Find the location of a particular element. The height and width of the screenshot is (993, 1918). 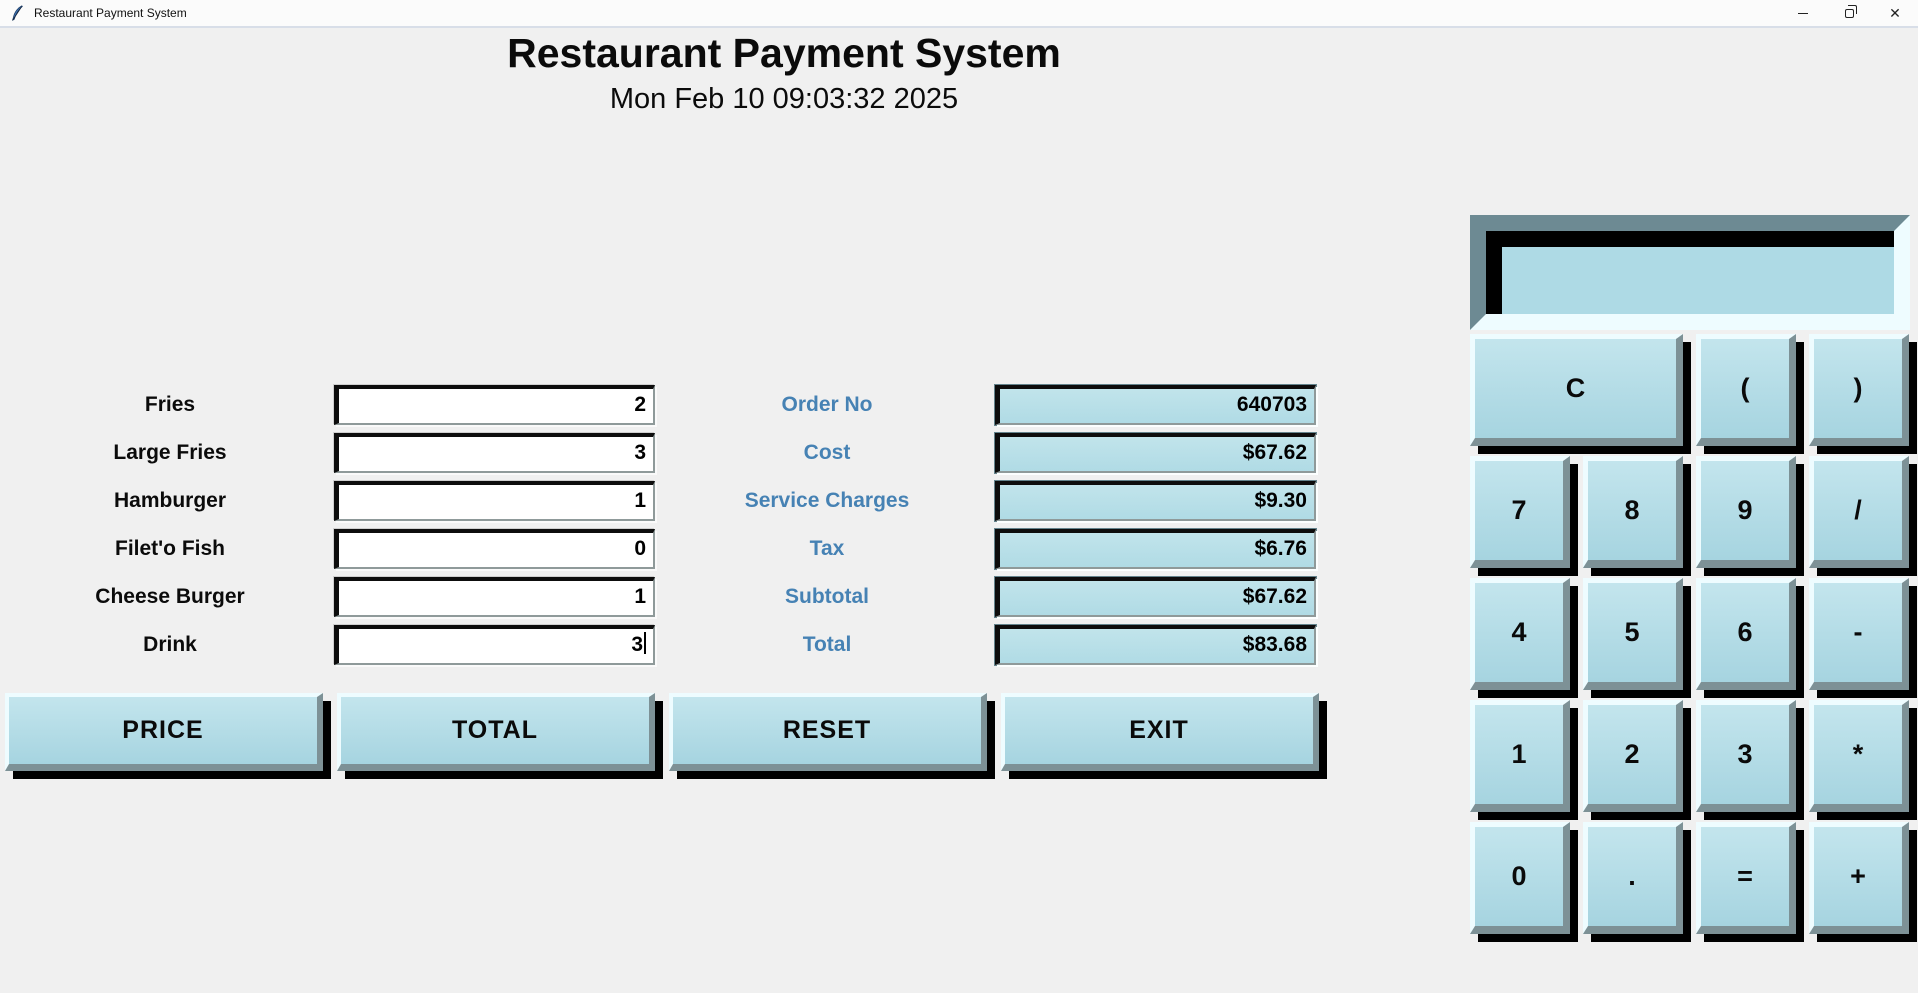

calculator-display is located at coordinates (1690, 272).